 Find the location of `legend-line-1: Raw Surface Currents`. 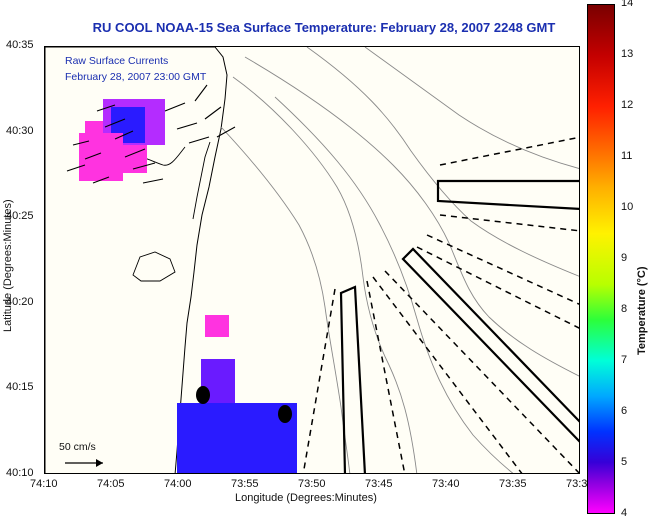

legend-line-1: Raw Surface Currents is located at coordinates (117, 61).